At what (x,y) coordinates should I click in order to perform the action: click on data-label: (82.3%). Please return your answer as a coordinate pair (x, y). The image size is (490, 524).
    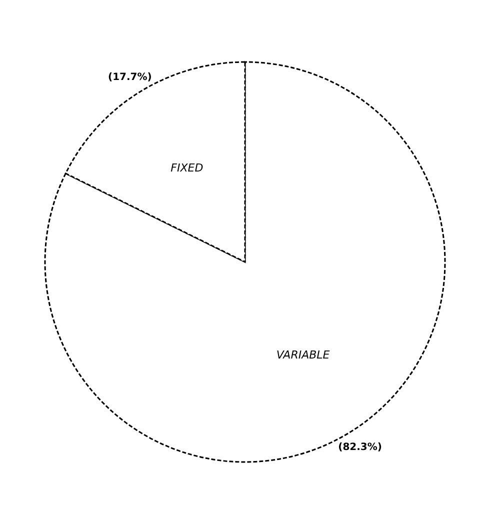
    Looking at the image, I should click on (360, 448).